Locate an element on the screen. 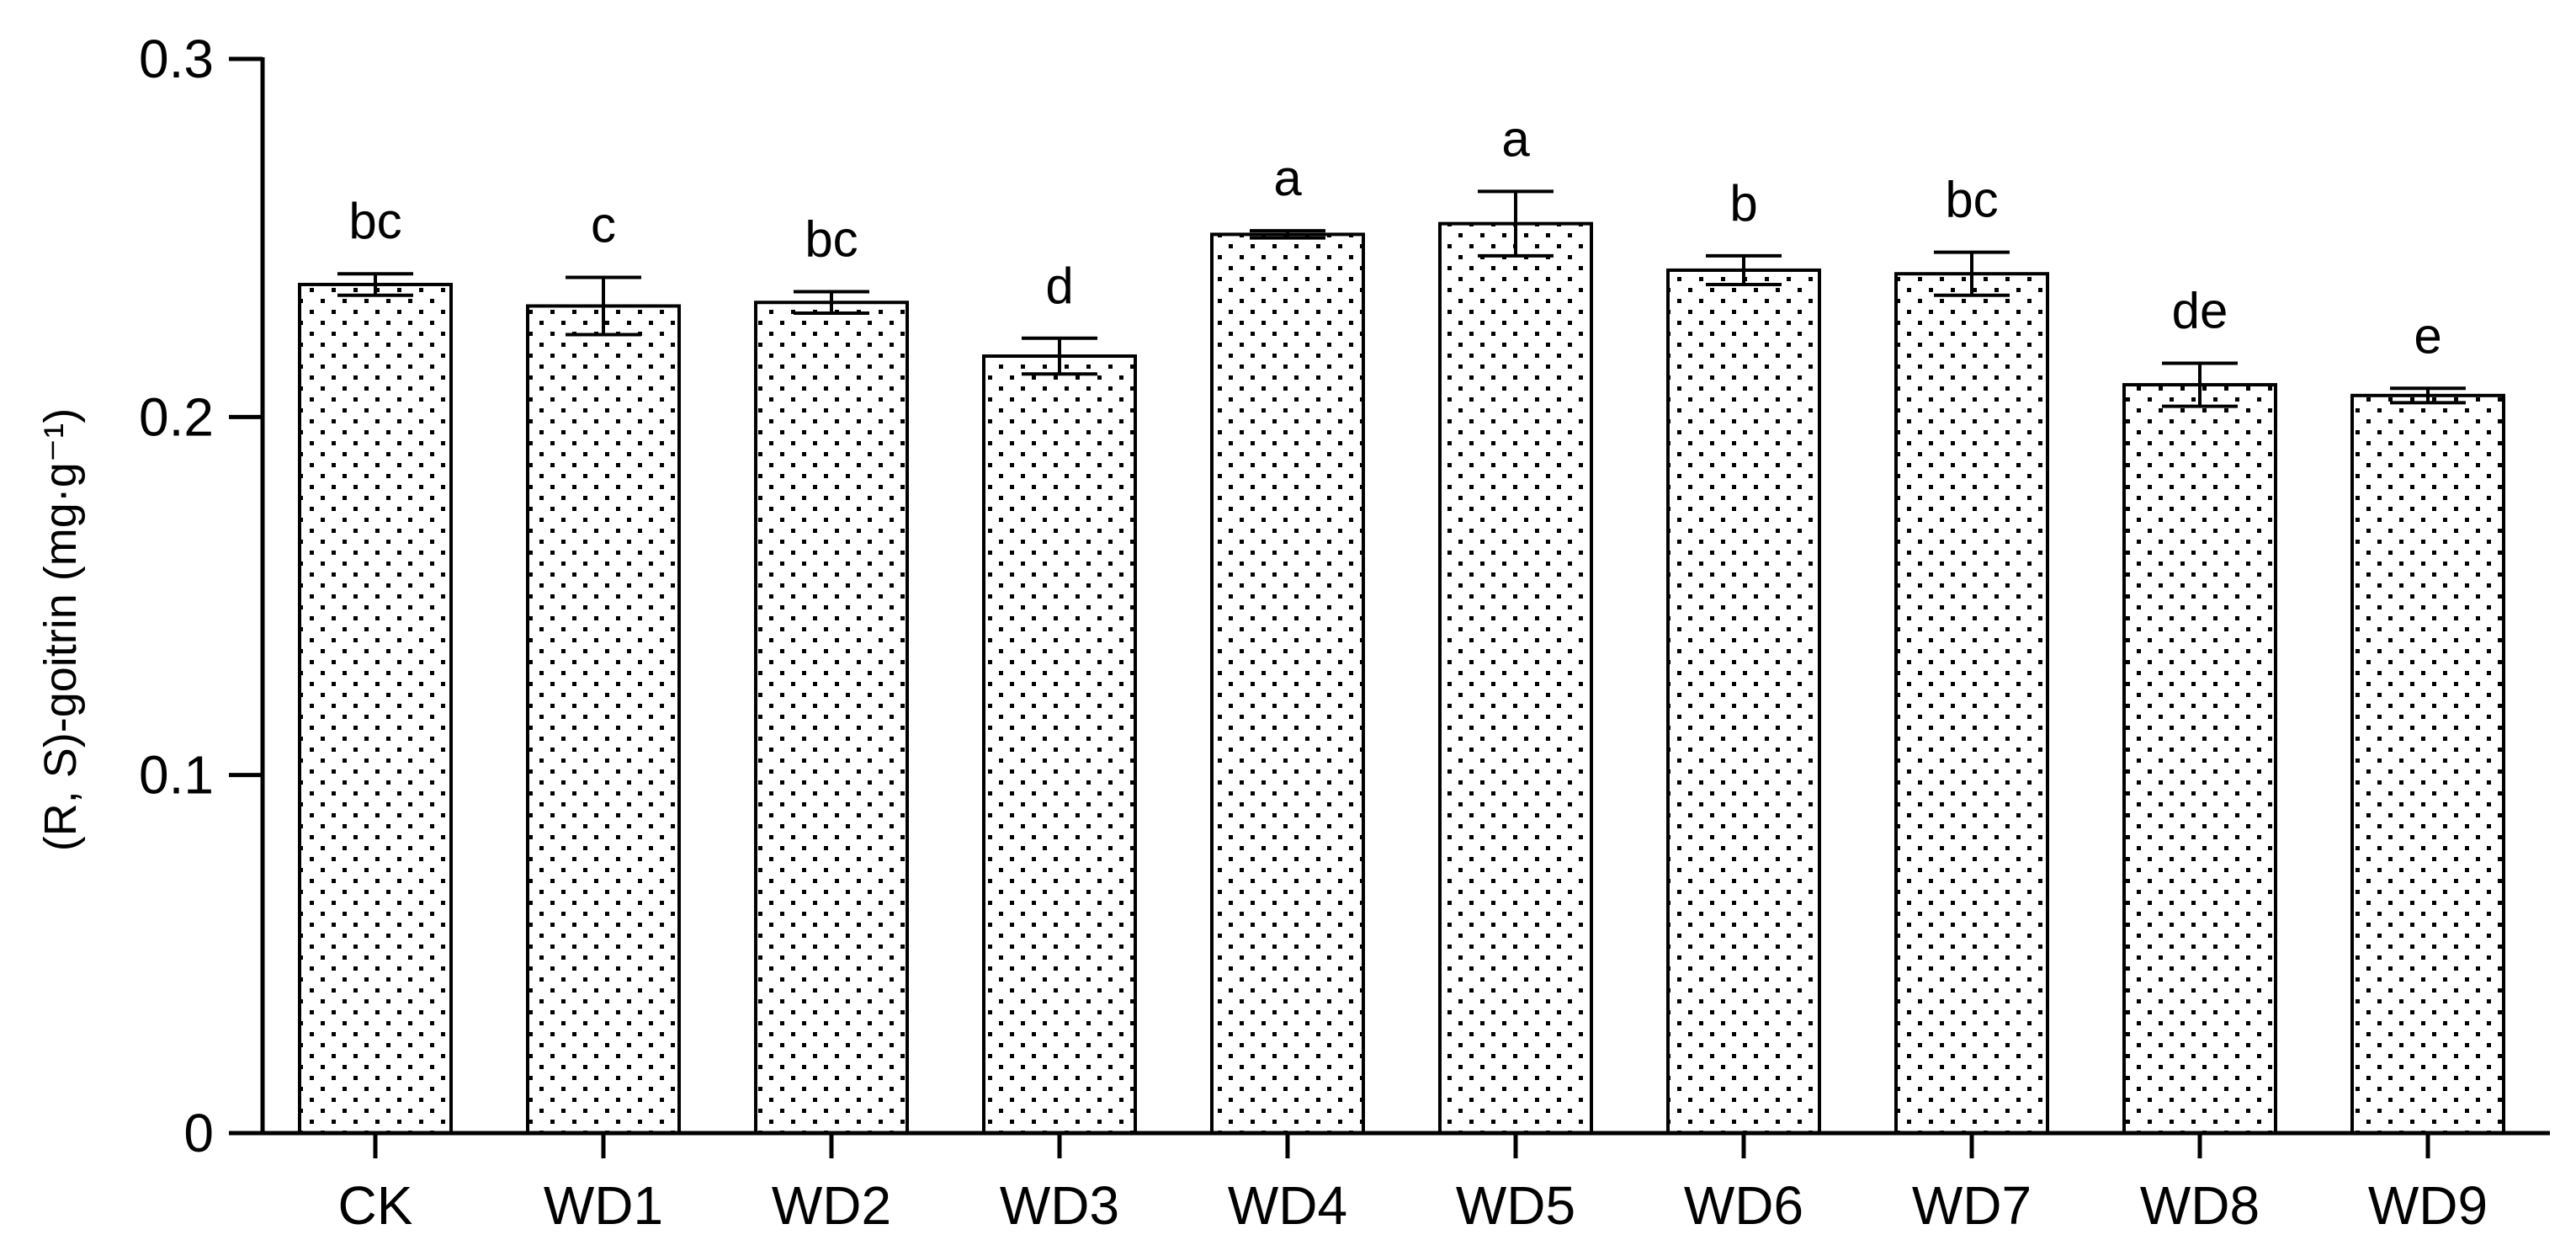 This screenshot has height=1256, width=2576. bar-wd6 is located at coordinates (1743, 701).